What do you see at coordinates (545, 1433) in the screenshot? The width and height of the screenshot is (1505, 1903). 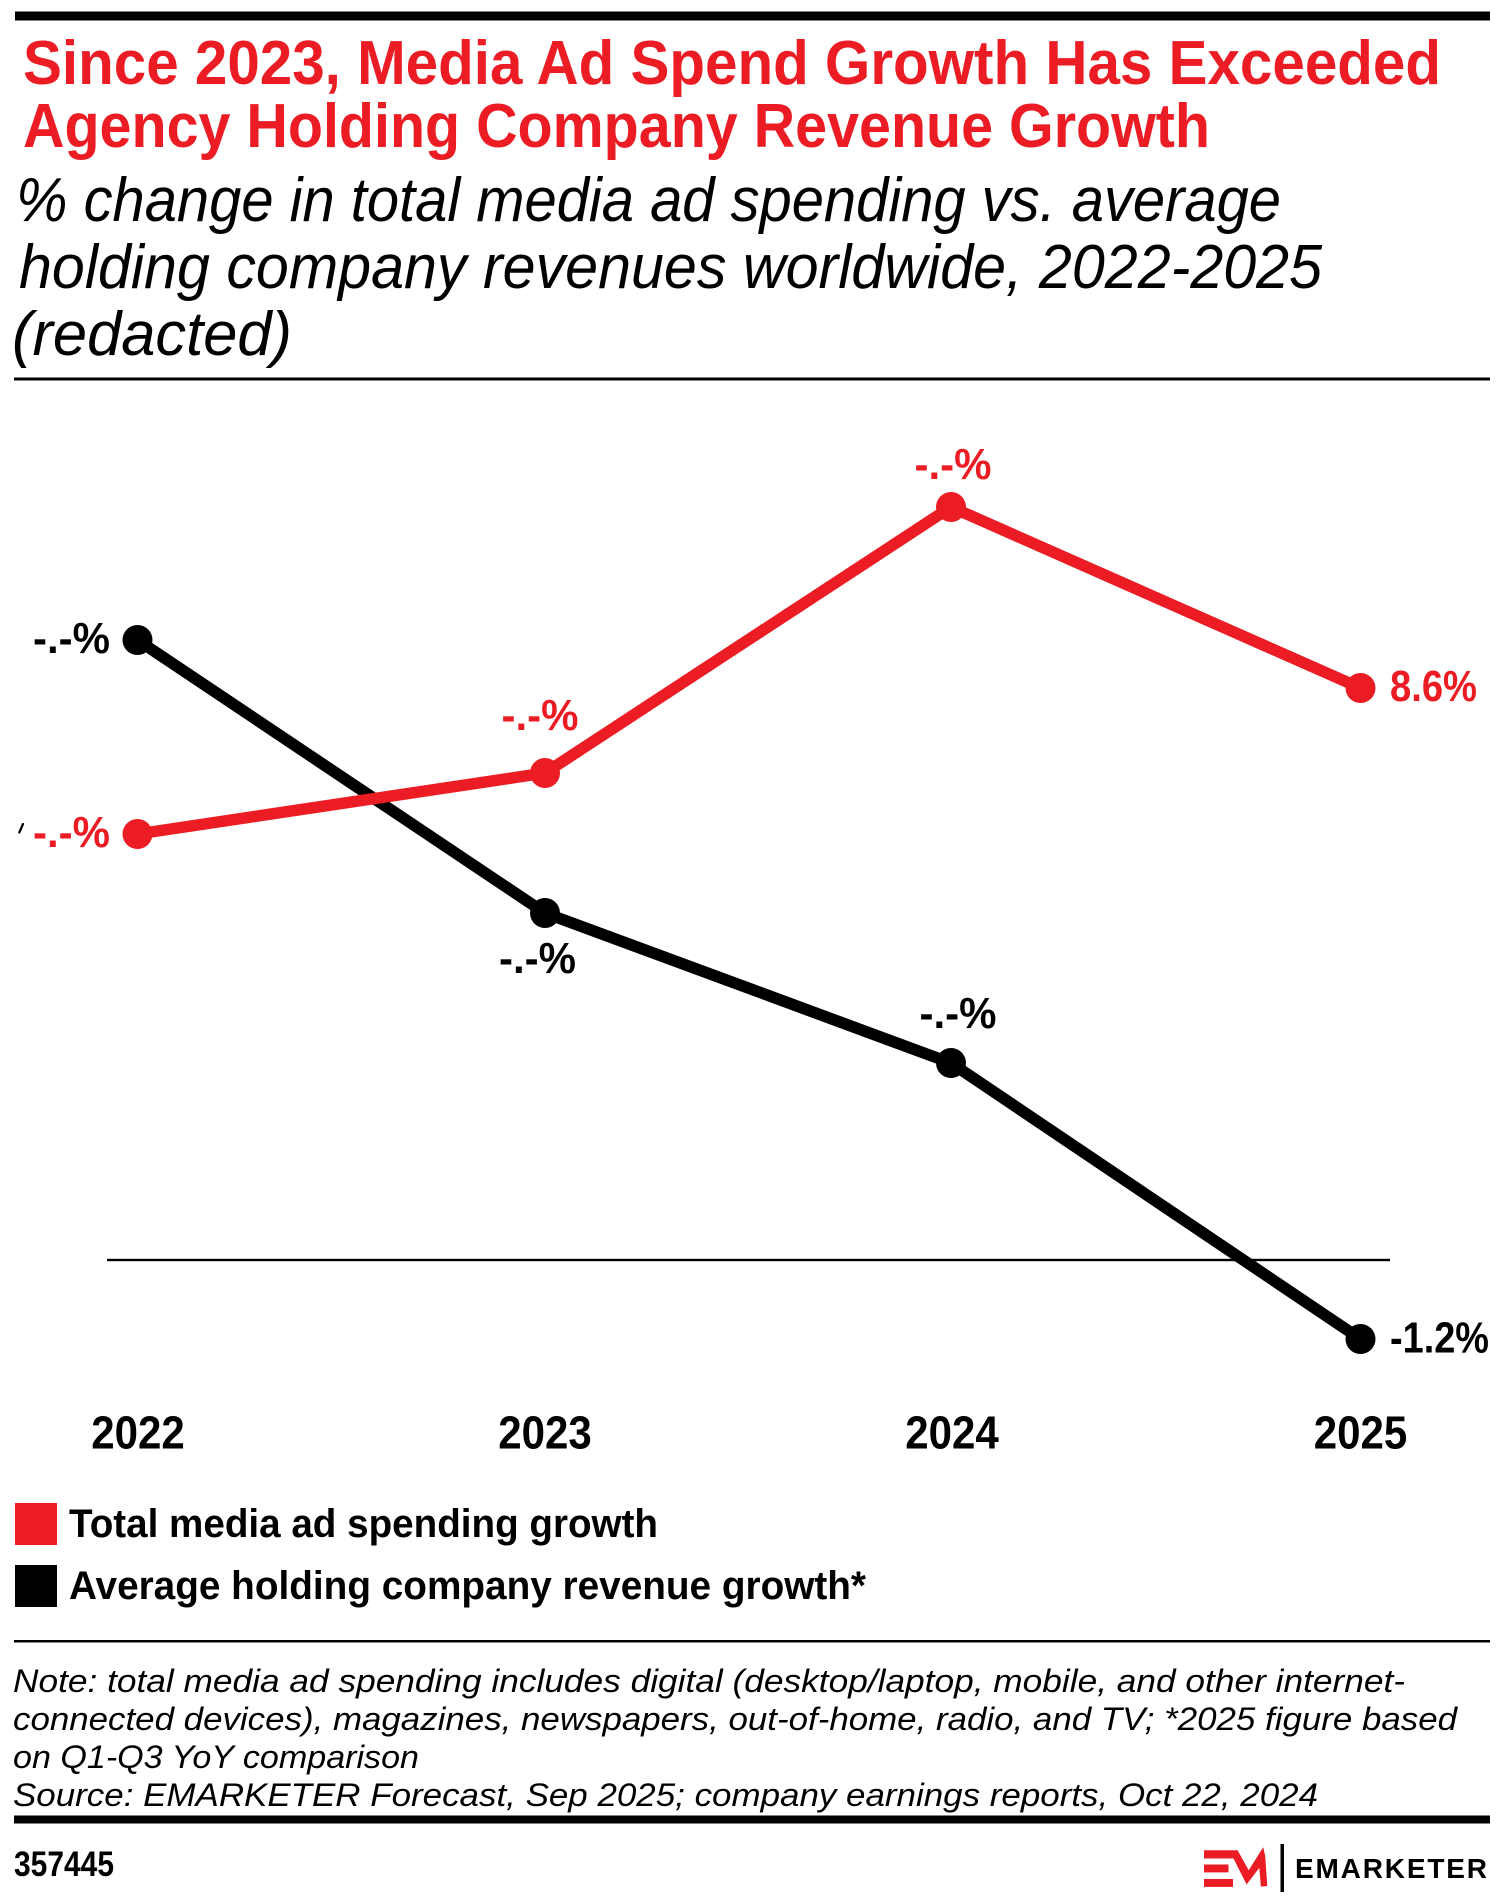 I see `svg-text: 2023` at bounding box center [545, 1433].